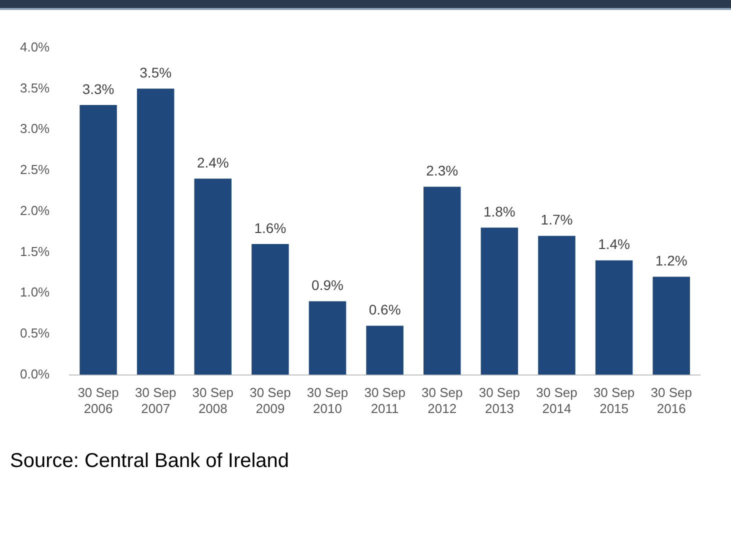  Describe the element at coordinates (327, 400) in the screenshot. I see `x-tick-label: 30 Sep 2010` at that location.